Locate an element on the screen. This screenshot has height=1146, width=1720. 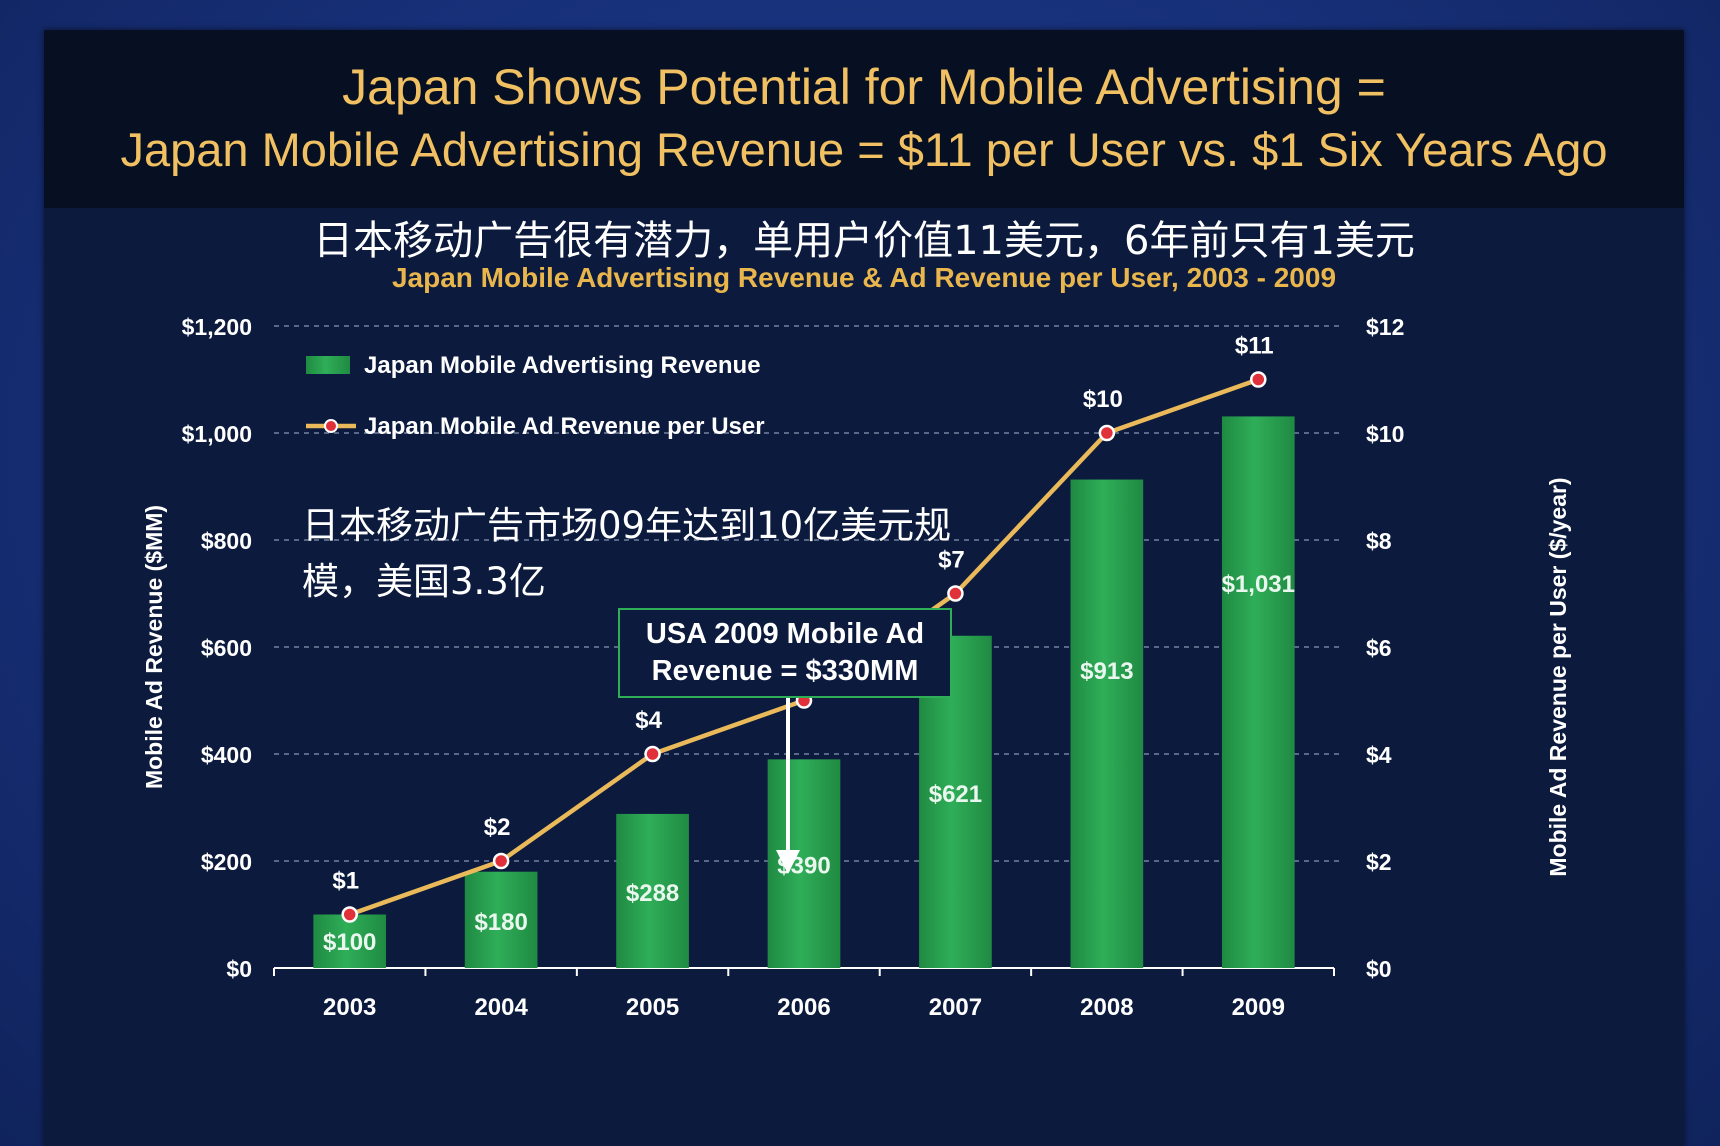
y-axis-title: Mobile Ad Revenue ($MM) is located at coordinates (154, 647).